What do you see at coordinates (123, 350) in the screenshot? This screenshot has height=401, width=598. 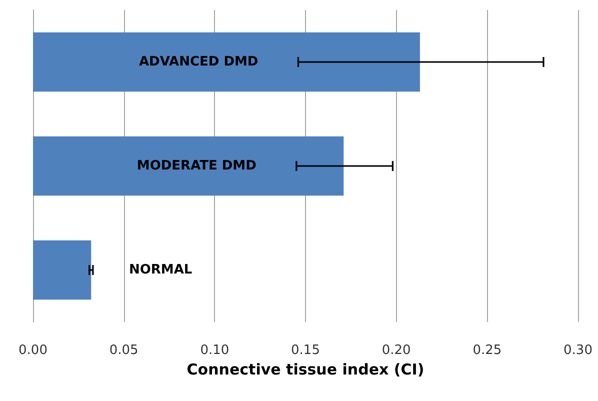 I see `x-tick-label: 0.05` at bounding box center [123, 350].